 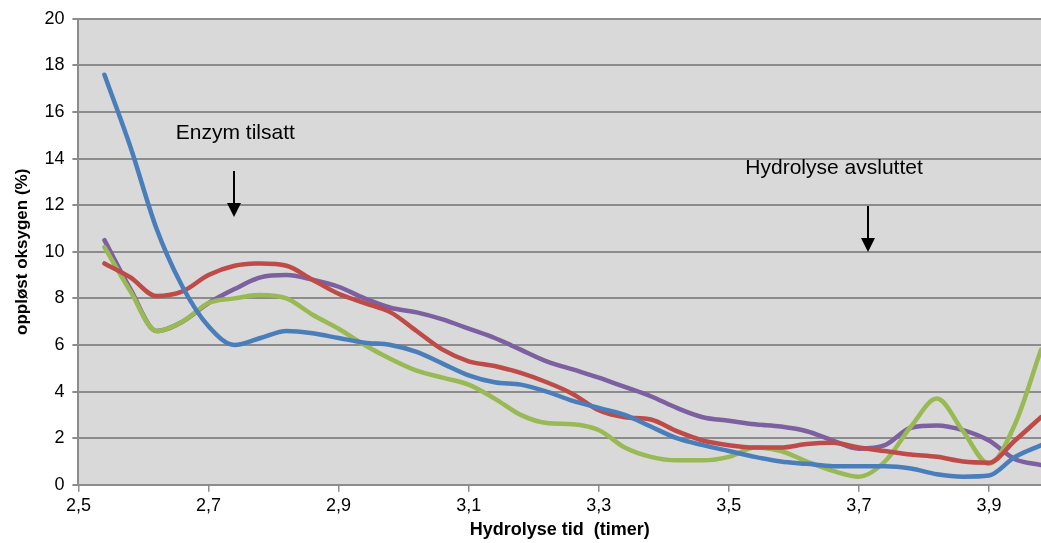 I want to click on y-axis-title: oppløst oksygen (%), so click(x=21, y=251).